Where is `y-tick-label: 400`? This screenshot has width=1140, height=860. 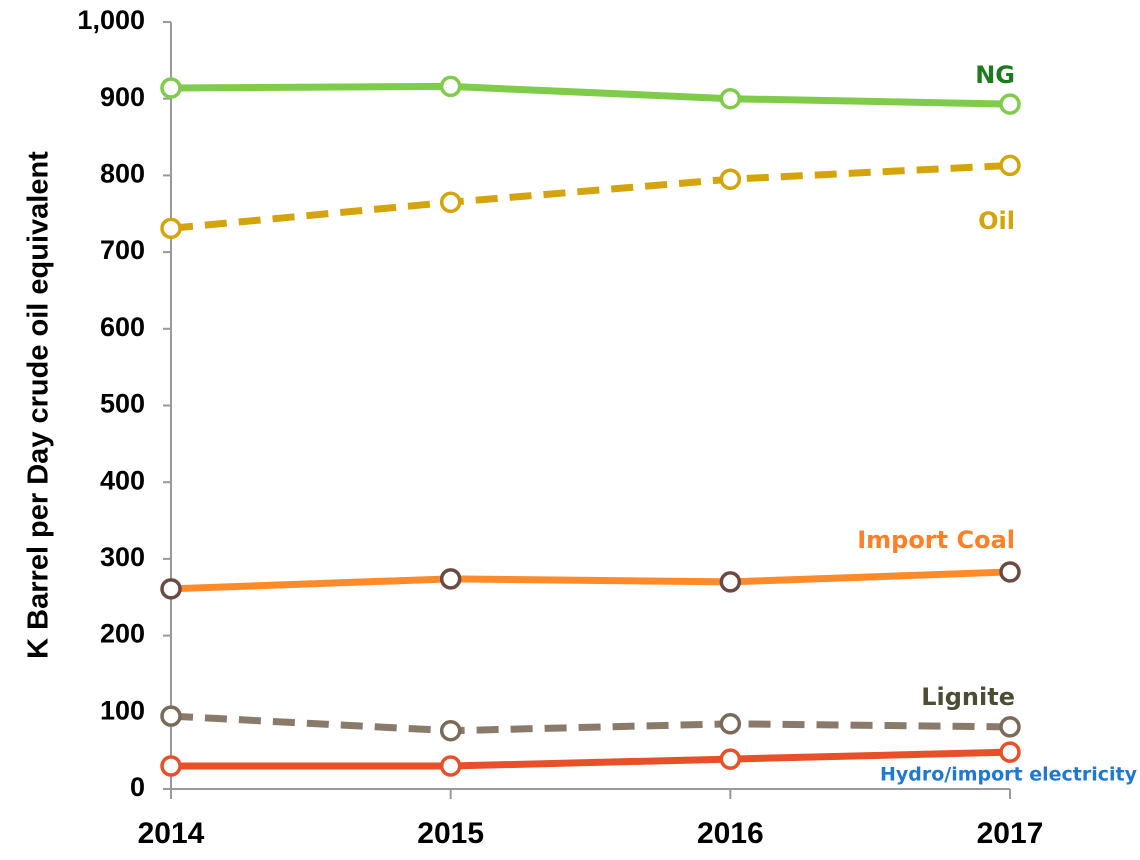
y-tick-label: 400 is located at coordinates (122, 480).